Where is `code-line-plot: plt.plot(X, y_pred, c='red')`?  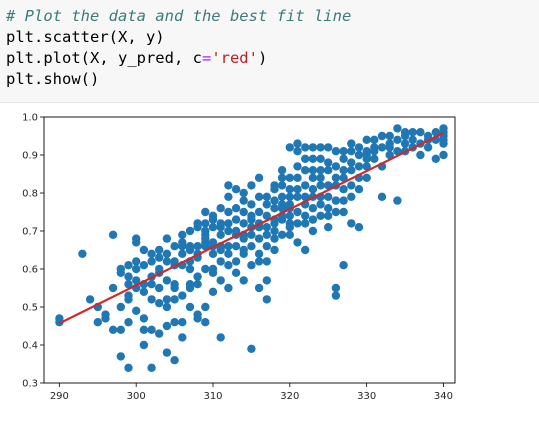
code-line-plot: plt.plot(X, y_pred, c='red') is located at coordinates (136, 58).